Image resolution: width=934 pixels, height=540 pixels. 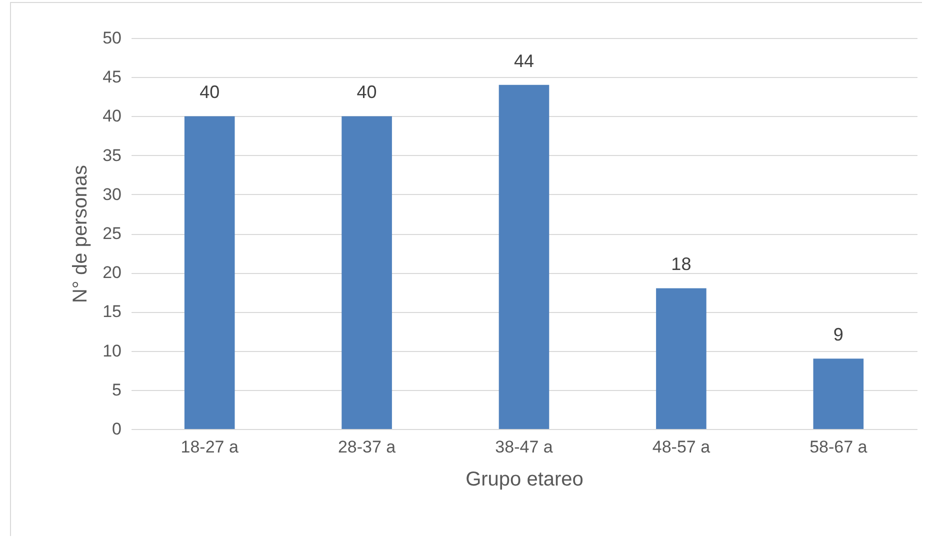 What do you see at coordinates (81, 234) in the screenshot?
I see `y-axis-title: N° de personas` at bounding box center [81, 234].